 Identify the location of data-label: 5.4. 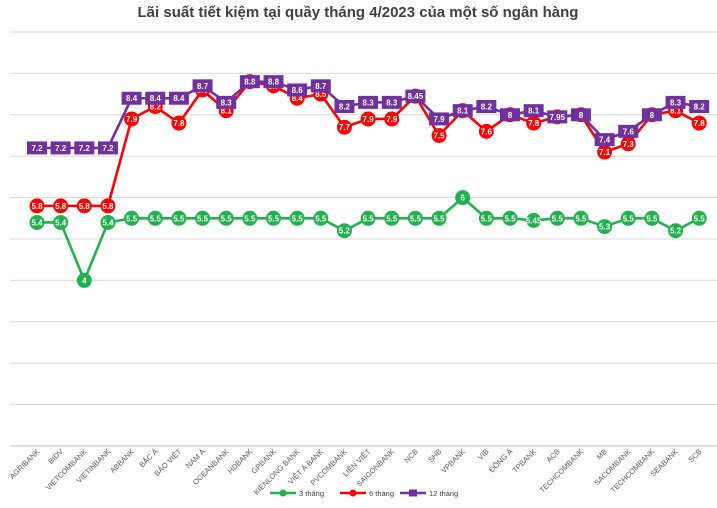
(37, 222).